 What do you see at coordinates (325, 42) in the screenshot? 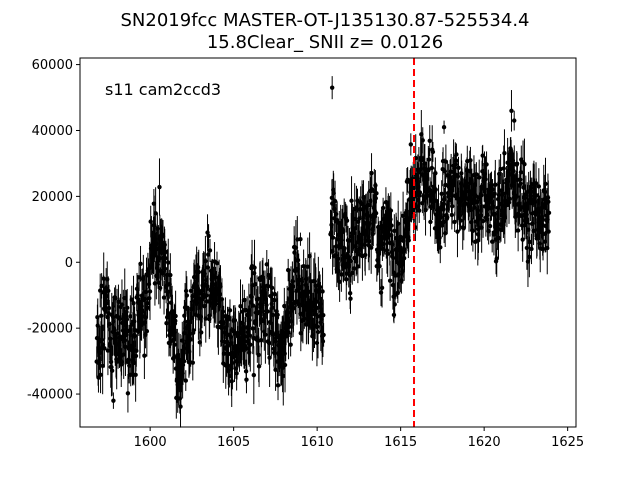
I see `chart-title-line-2: 15.8Clear_ SNII z= 0.0126` at bounding box center [325, 42].